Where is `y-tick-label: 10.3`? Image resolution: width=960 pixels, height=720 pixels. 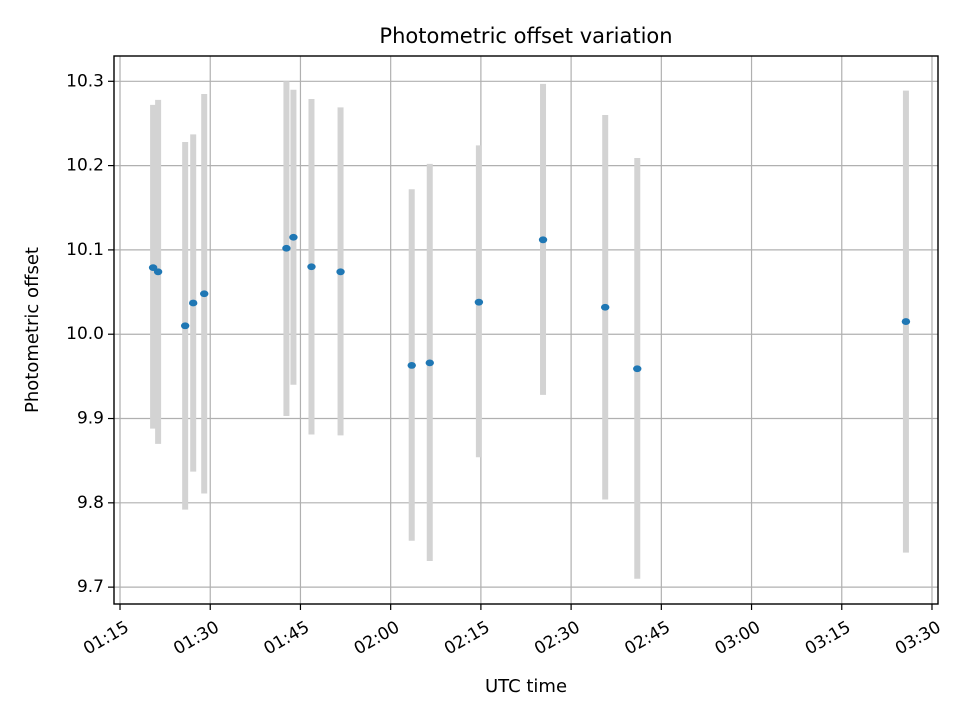
y-tick-label: 10.3 is located at coordinates (85, 81).